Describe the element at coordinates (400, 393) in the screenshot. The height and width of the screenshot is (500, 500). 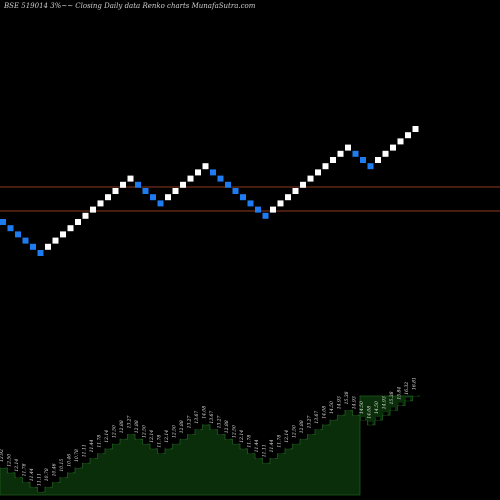
I see `value-label: 15.84` at that location.